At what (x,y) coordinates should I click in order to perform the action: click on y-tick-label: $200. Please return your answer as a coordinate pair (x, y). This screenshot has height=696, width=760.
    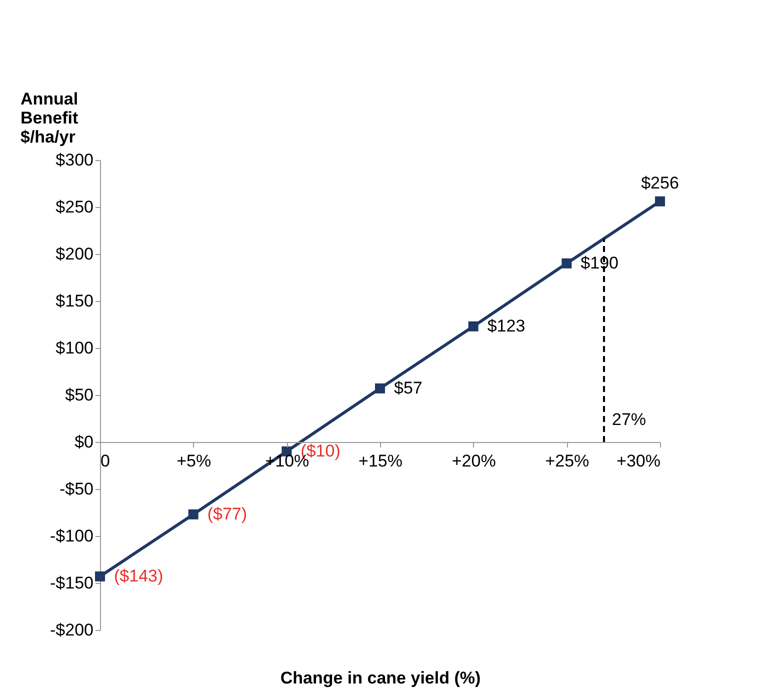
    Looking at the image, I should click on (75, 254).